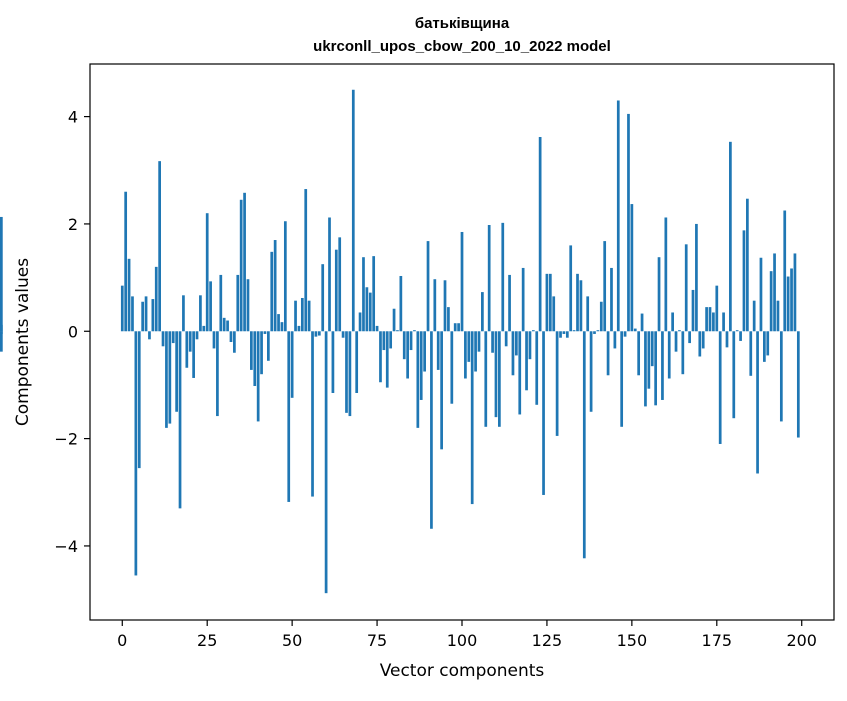 The width and height of the screenshot is (847, 701). I want to click on y-tick-label: 2, so click(73, 224).